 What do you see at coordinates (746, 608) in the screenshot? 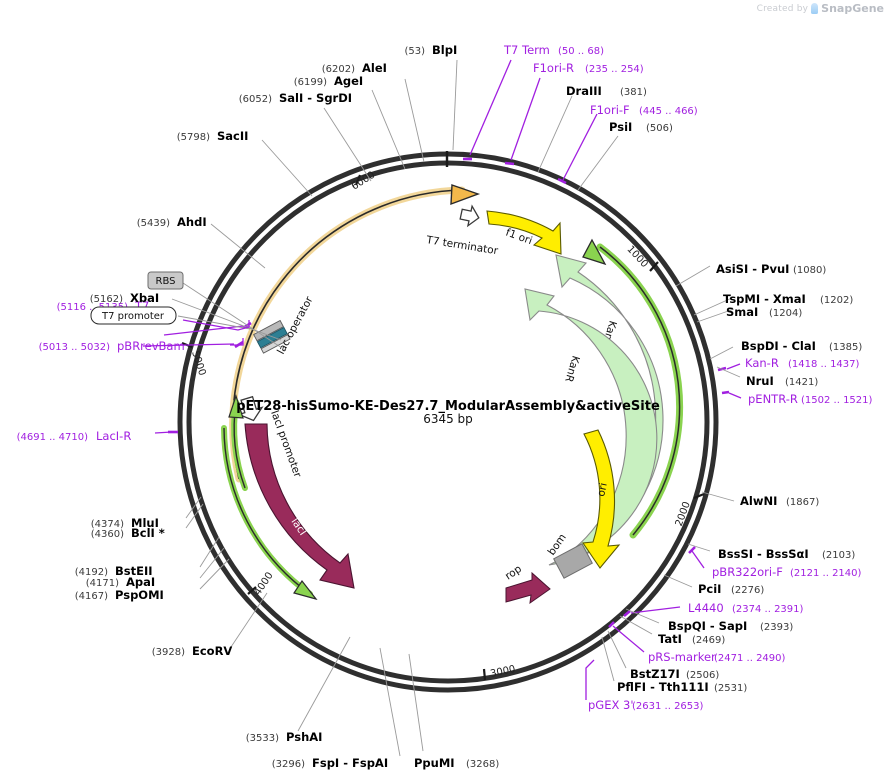
I see `label-l4440: L4440 (2374 .. 2391)` at bounding box center [746, 608].